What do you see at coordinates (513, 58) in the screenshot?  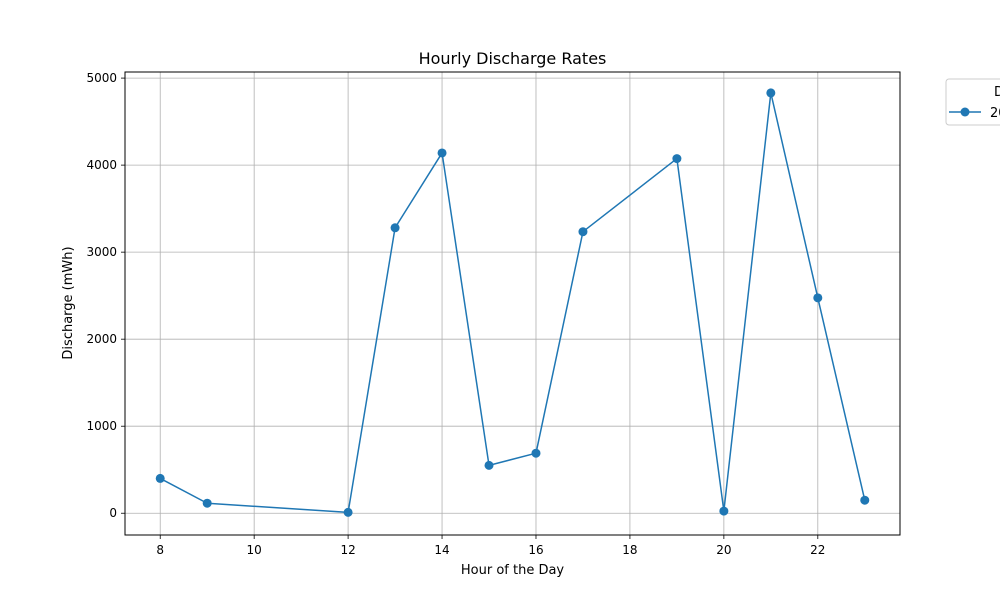 I see `chart-title: Hourly Discharge Rates` at bounding box center [513, 58].